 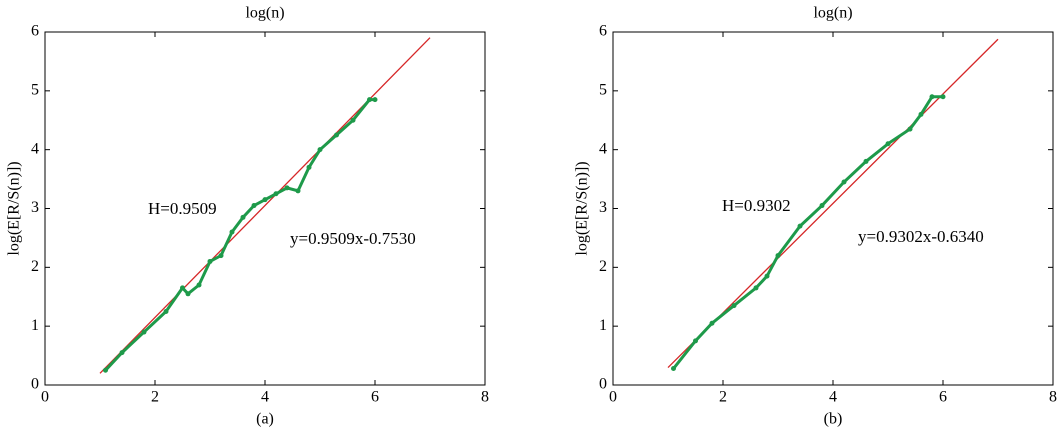 What do you see at coordinates (265, 419) in the screenshot?
I see `caption: (a)` at bounding box center [265, 419].